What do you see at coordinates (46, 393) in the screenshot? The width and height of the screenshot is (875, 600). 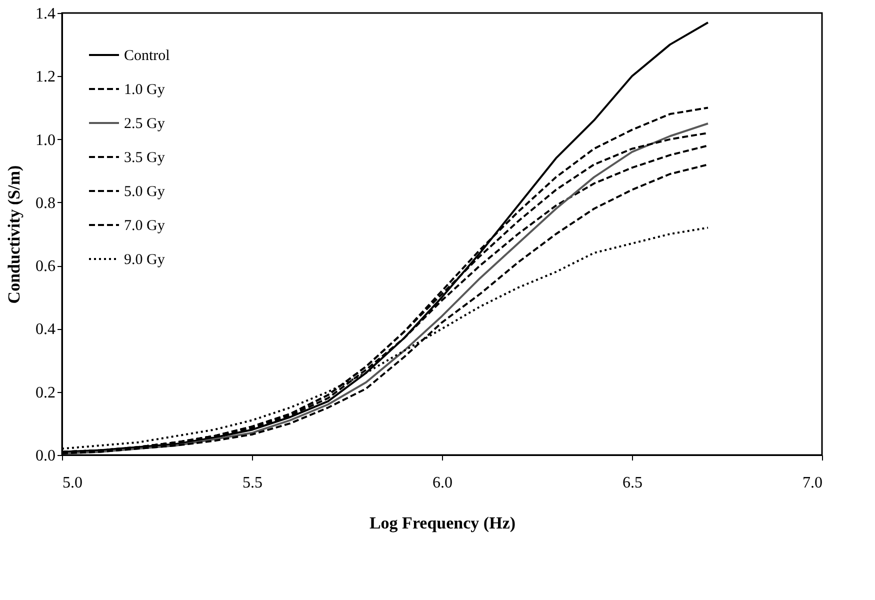 I see `y-tick-label: 0.2` at bounding box center [46, 393].